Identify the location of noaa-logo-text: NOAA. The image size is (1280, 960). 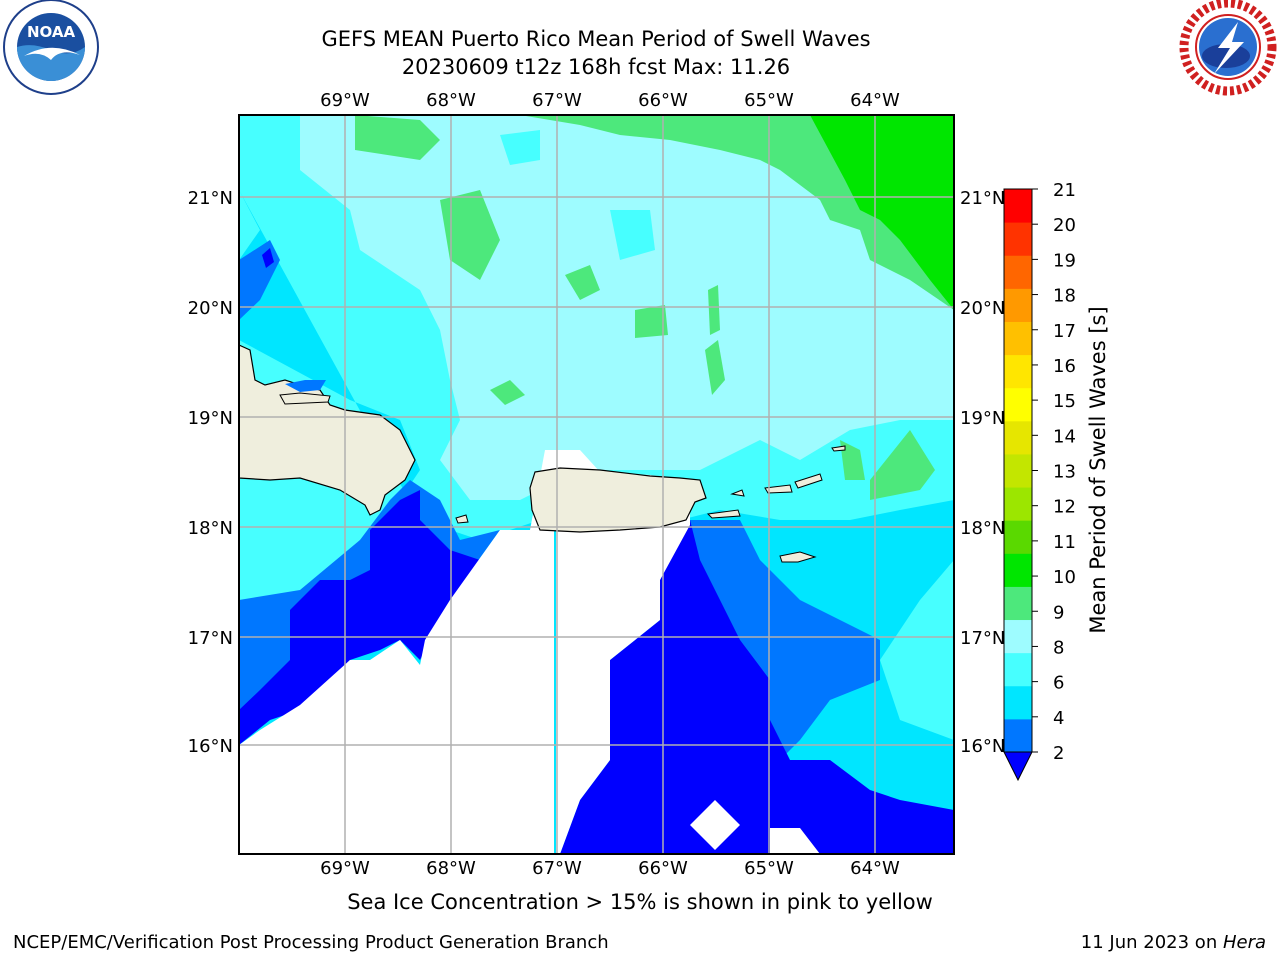
(51, 32).